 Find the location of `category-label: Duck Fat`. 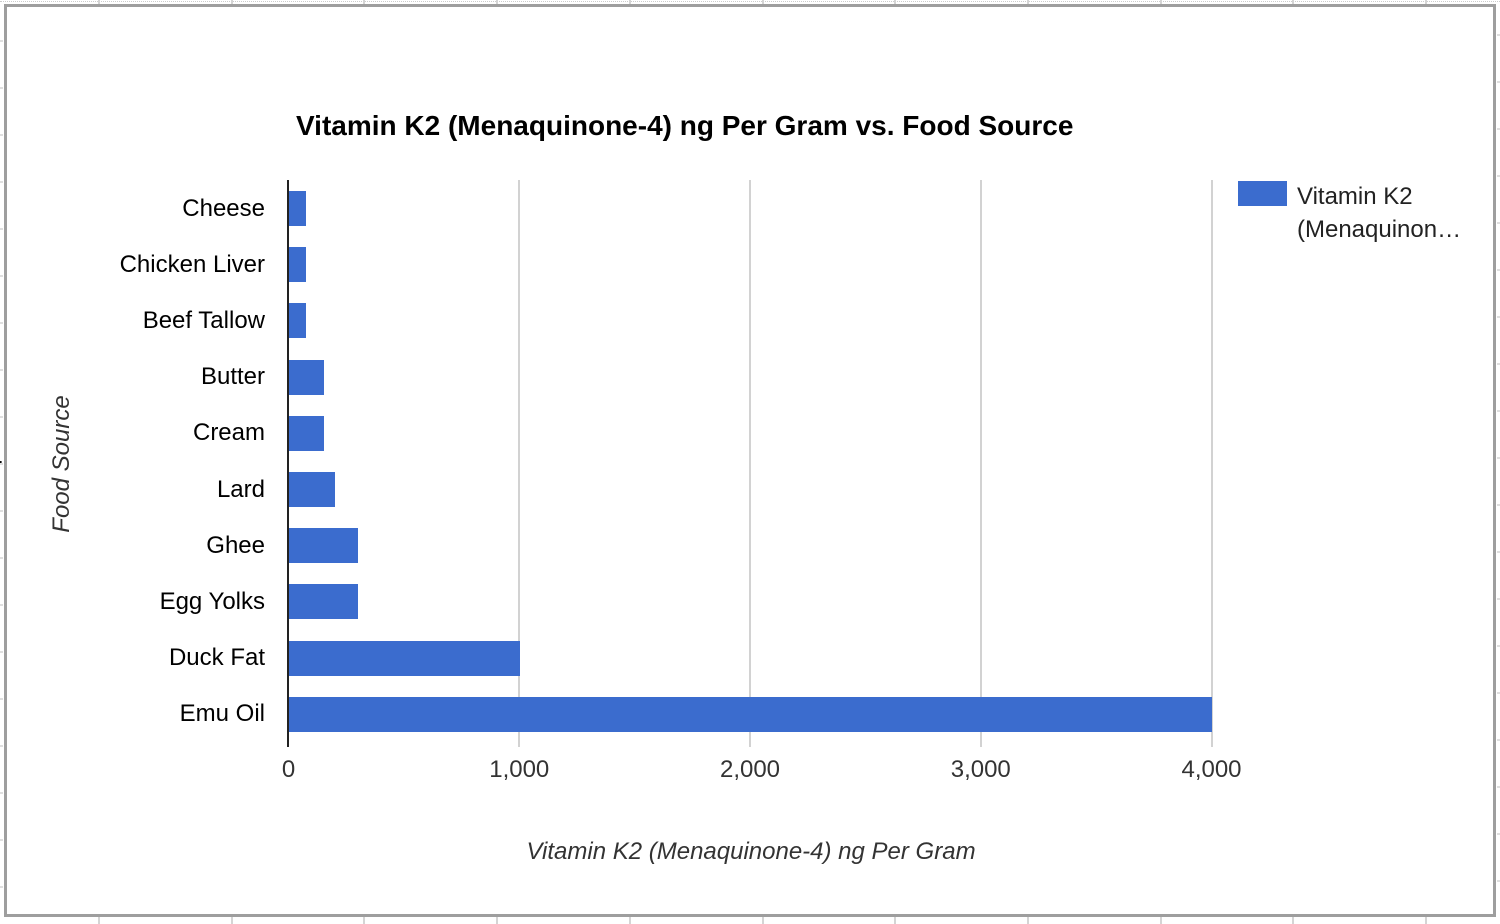

category-label: Duck Fat is located at coordinates (216, 658).